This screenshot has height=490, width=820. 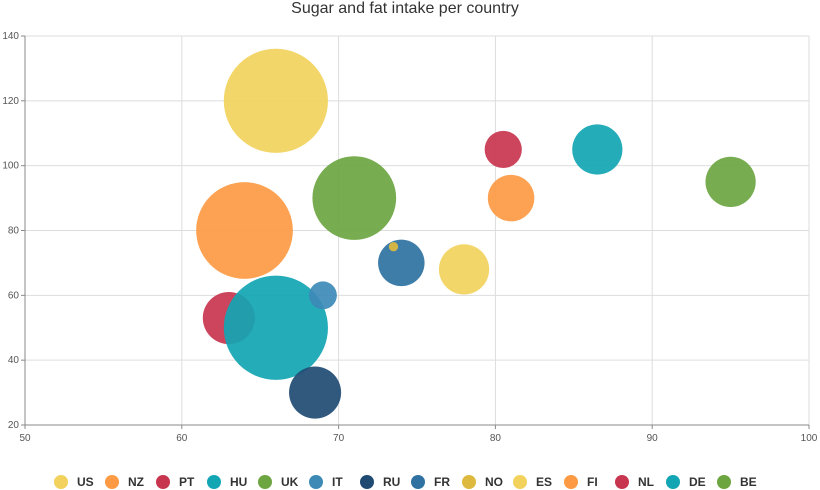 I want to click on bubble-es: ES, so click(x=464, y=269).